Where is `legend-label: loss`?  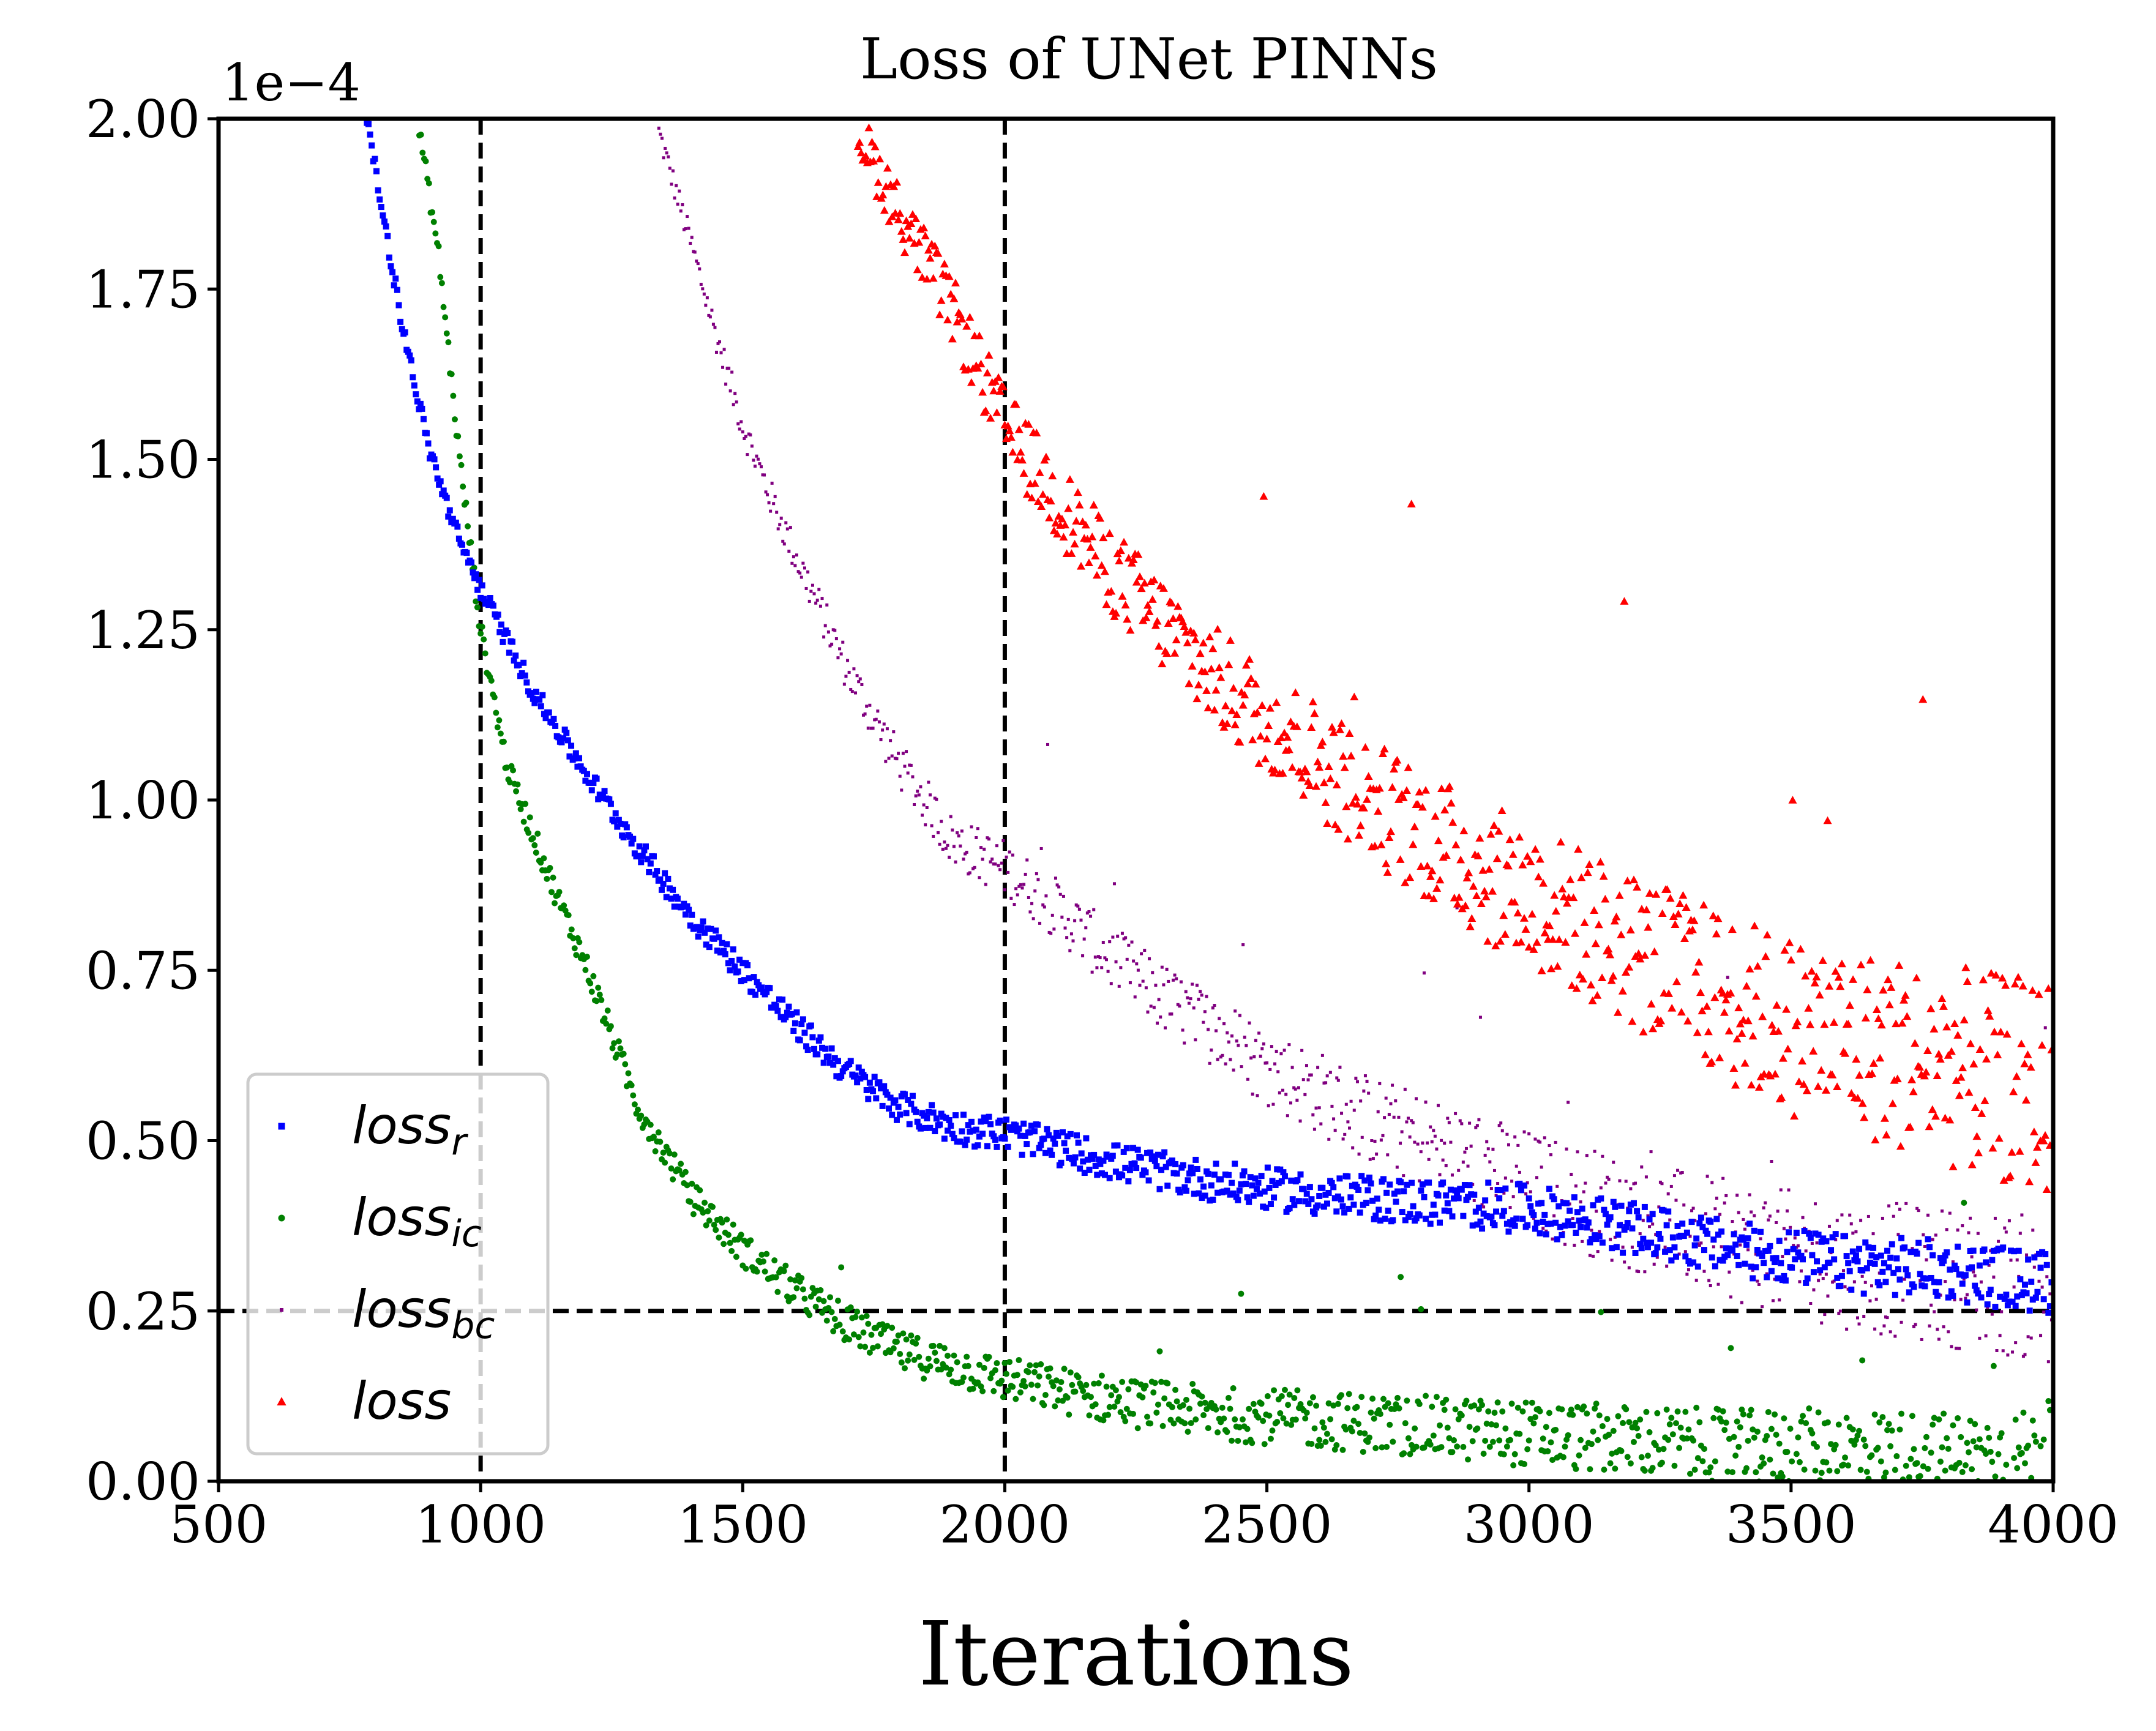 legend-label: loss is located at coordinates (402, 1401).